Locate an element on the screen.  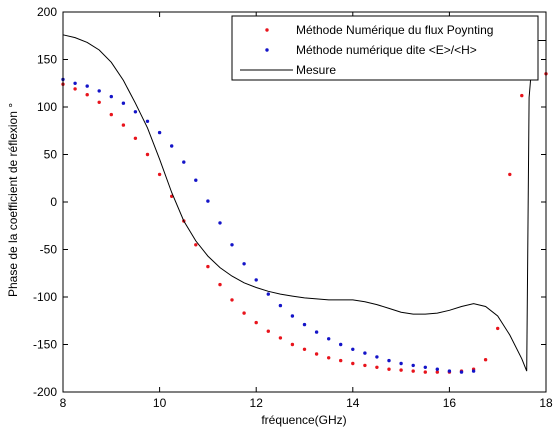
y-tick-label: -200 is located at coordinates (45, 392).